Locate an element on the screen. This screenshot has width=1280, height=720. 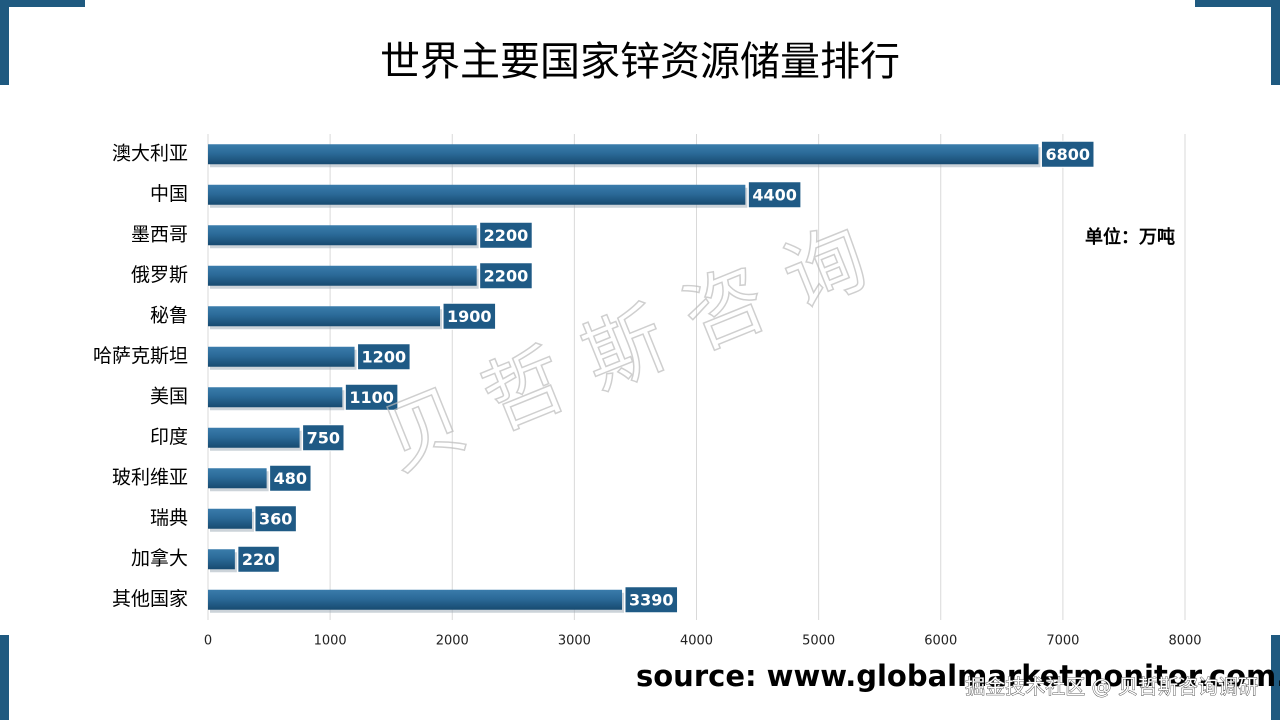
value-label: 750 is located at coordinates (323, 437).